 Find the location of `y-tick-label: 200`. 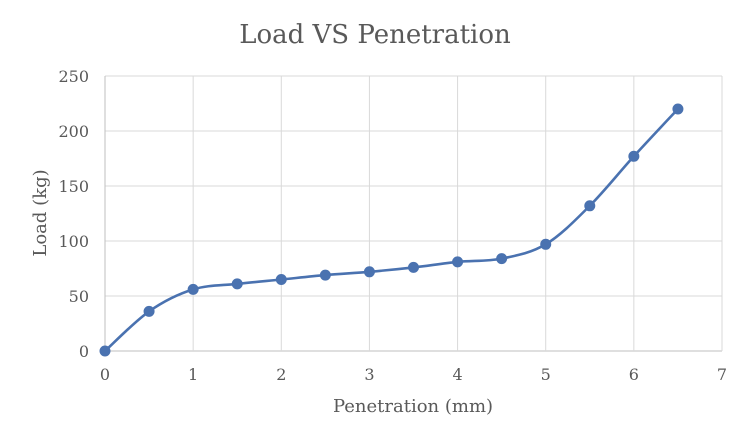

y-tick-label: 200 is located at coordinates (73, 131).